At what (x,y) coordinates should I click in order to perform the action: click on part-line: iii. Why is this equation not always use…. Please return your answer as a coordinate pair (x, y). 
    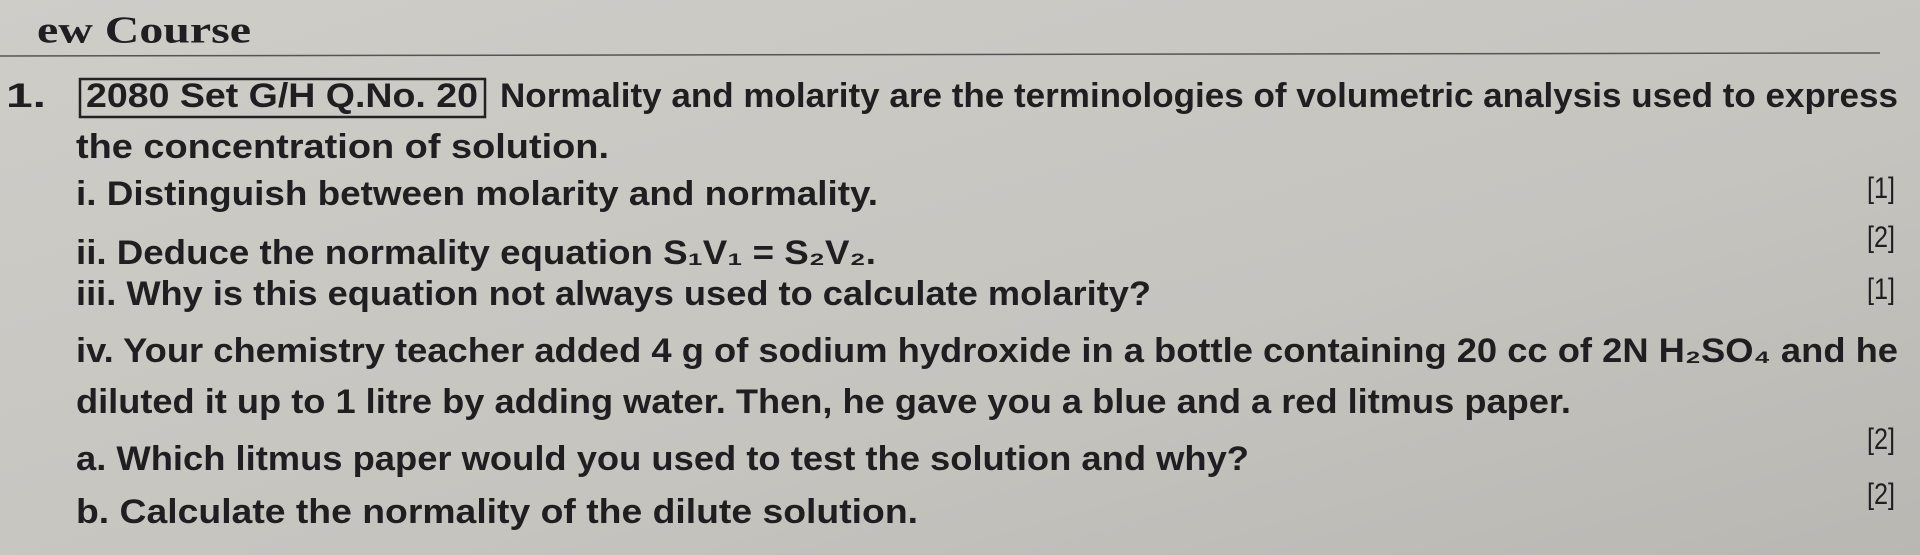
    Looking at the image, I should click on (613, 294).